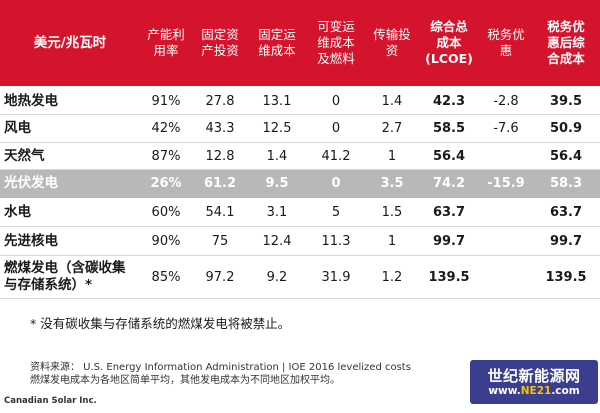 Image resolution: width=600 pixels, height=413 pixels. What do you see at coordinates (392, 128) in the screenshot?
I see `cell-trans: 2.7` at bounding box center [392, 128].